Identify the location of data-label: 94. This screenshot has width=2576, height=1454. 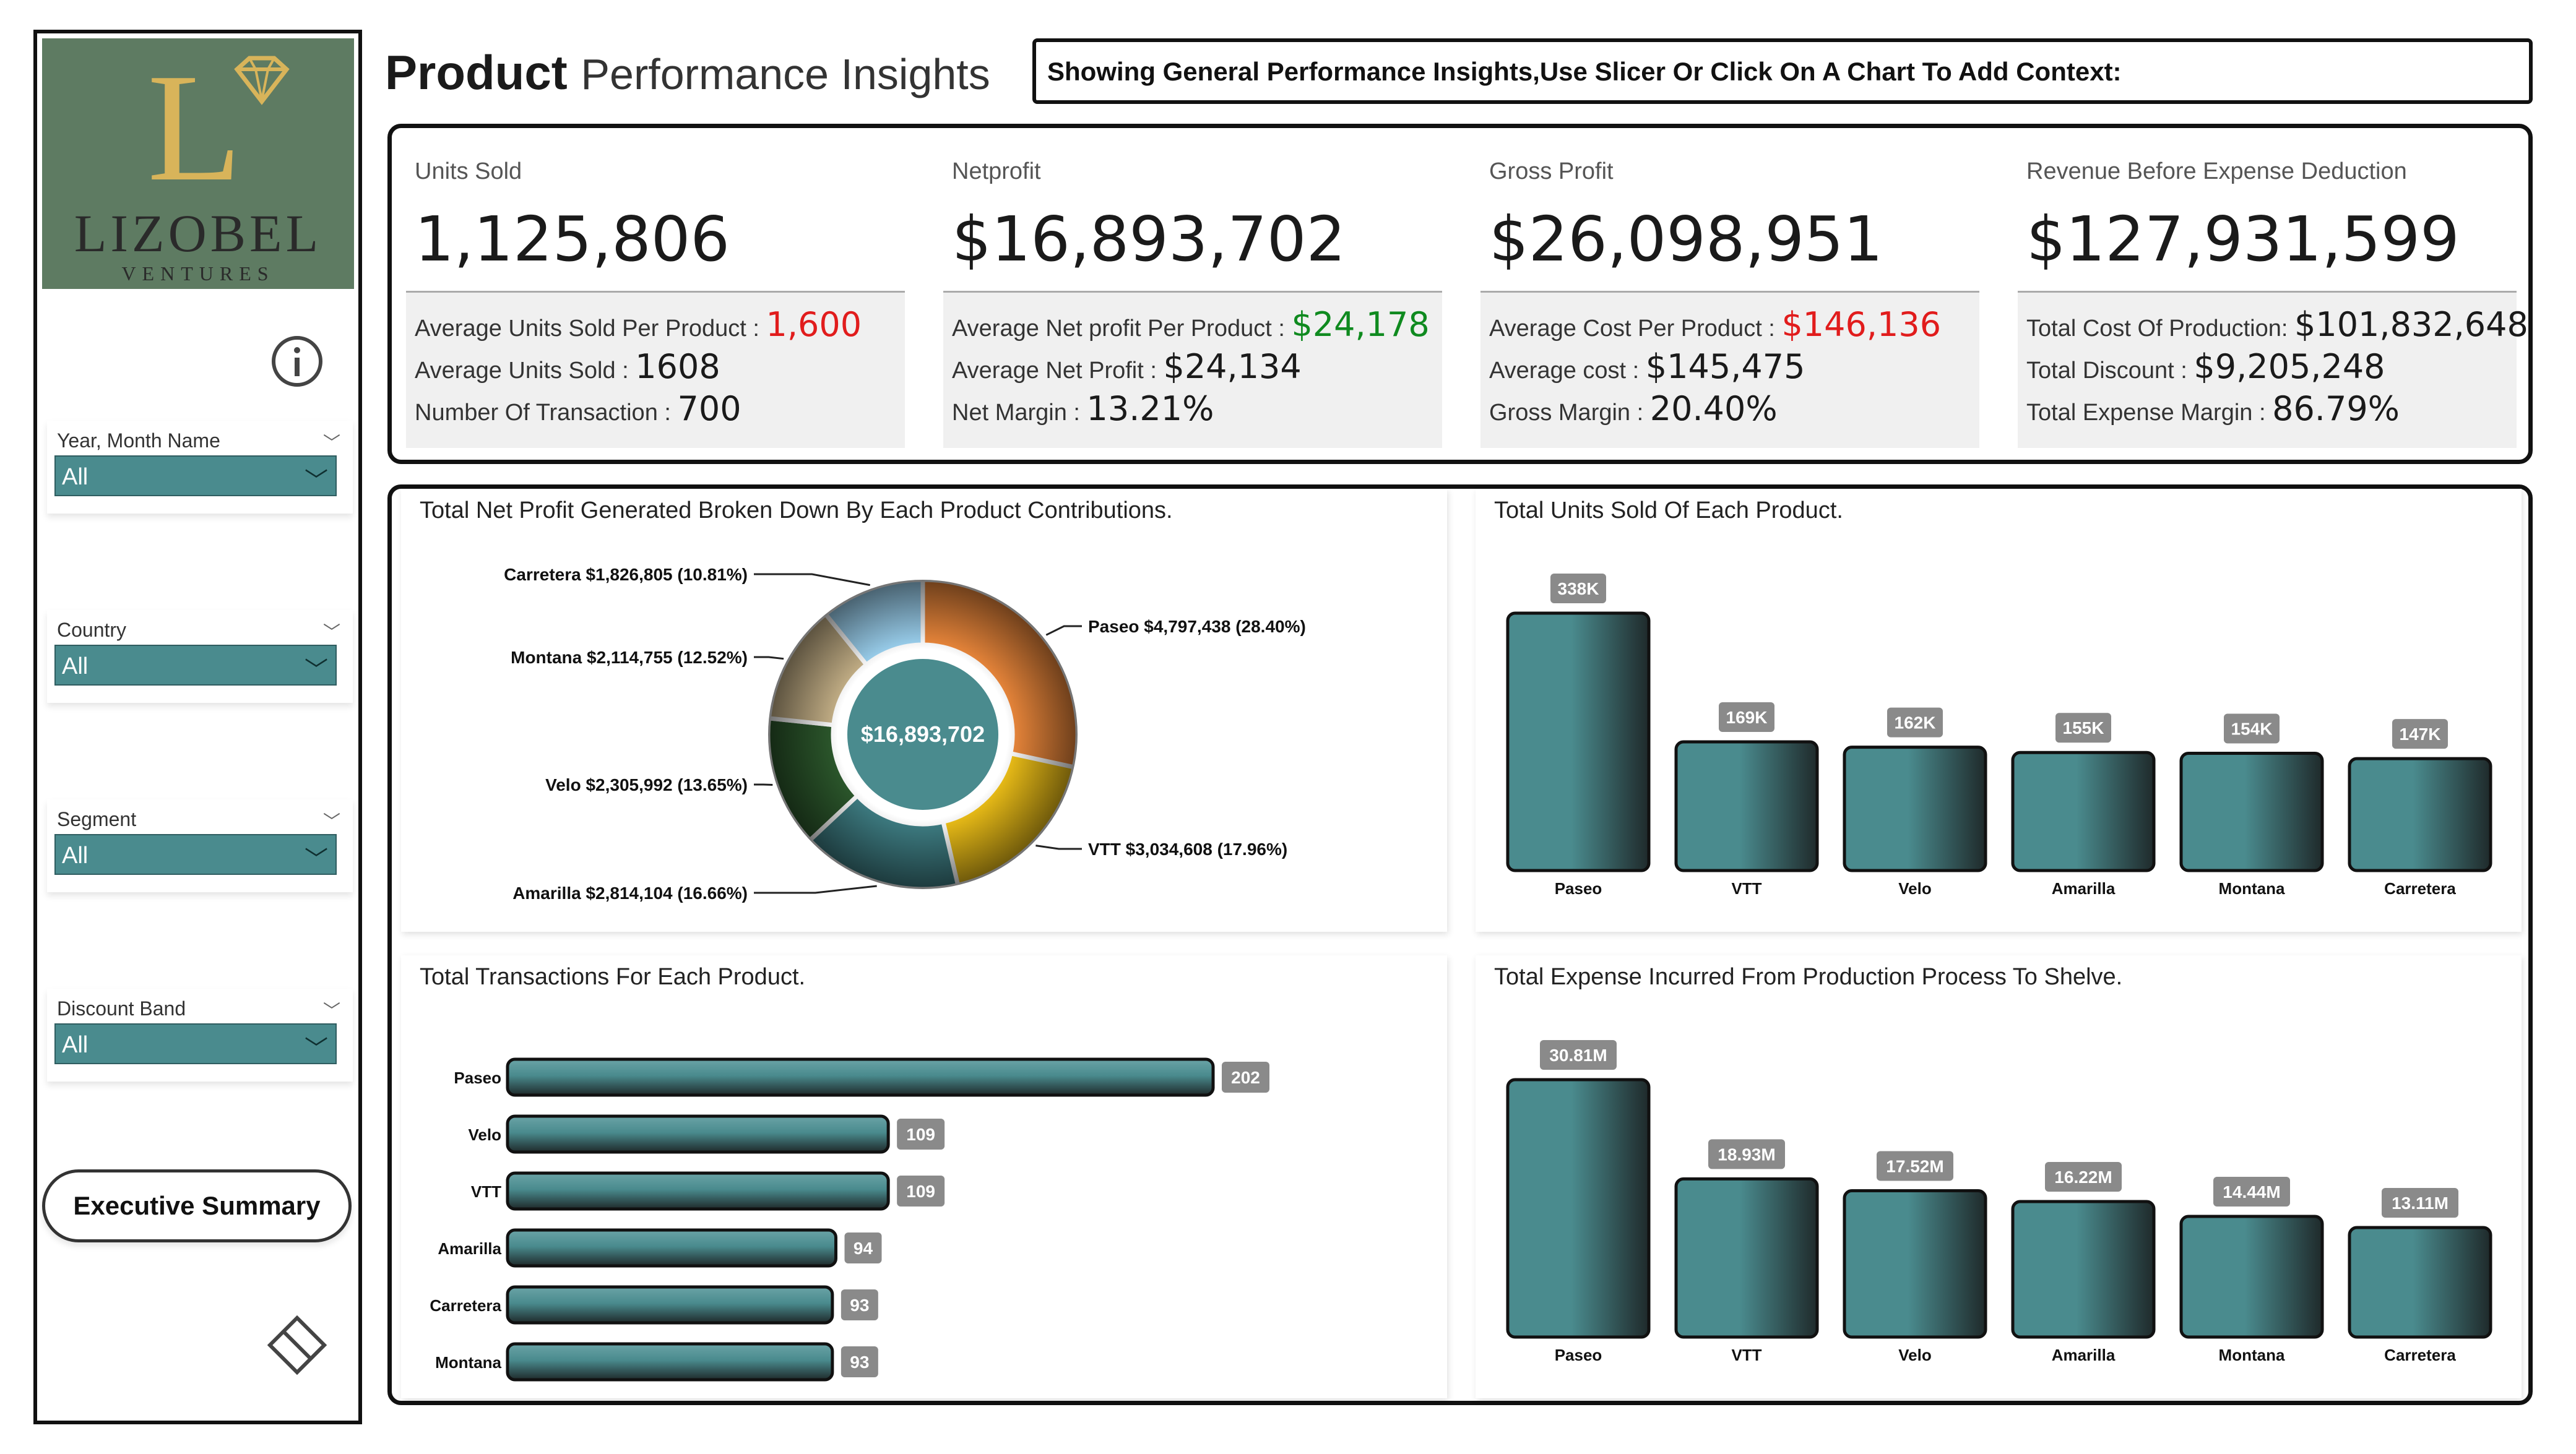
(863, 1248).